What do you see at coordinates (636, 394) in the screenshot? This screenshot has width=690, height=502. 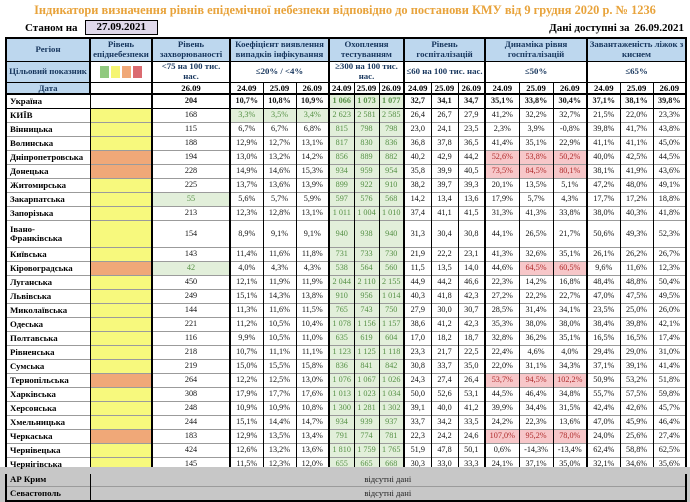 I see `value-cell: 57,5%` at bounding box center [636, 394].